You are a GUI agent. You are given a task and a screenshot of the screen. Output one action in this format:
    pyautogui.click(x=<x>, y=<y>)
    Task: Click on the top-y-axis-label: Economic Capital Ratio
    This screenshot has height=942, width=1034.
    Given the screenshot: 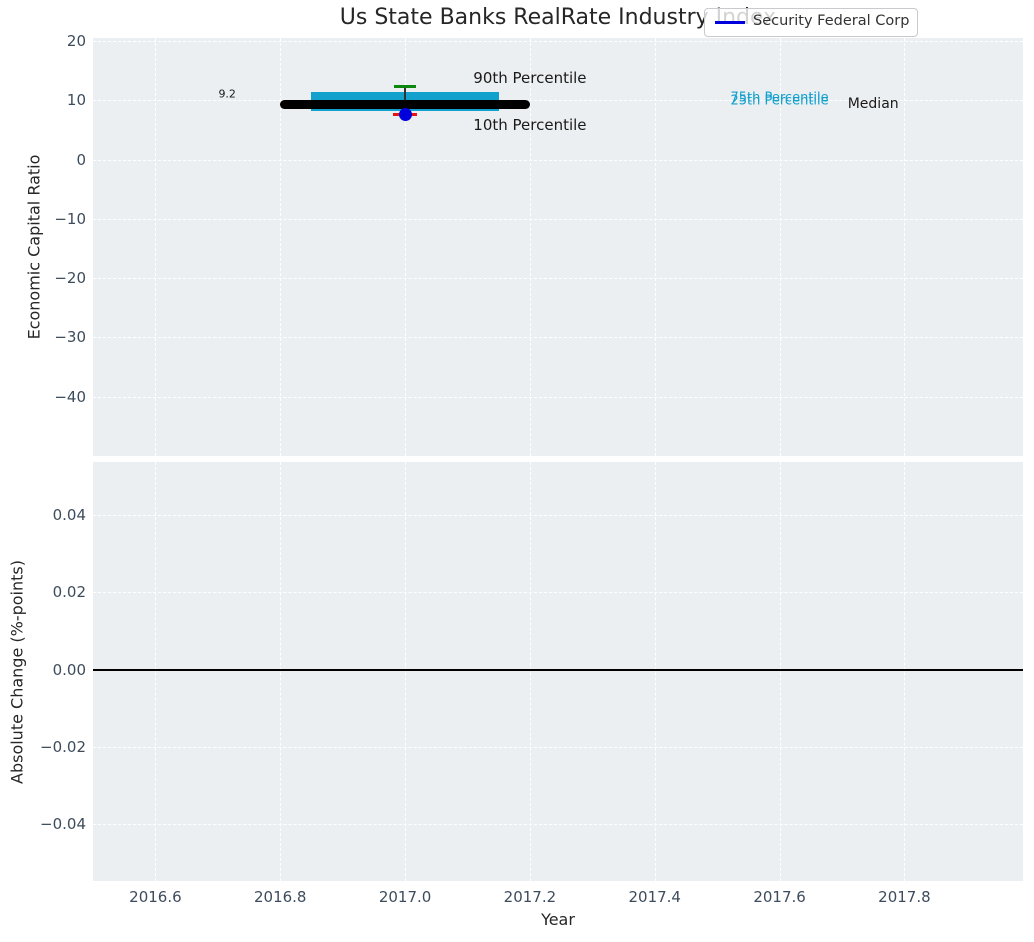 What is the action you would take?
    pyautogui.click(x=34, y=247)
    